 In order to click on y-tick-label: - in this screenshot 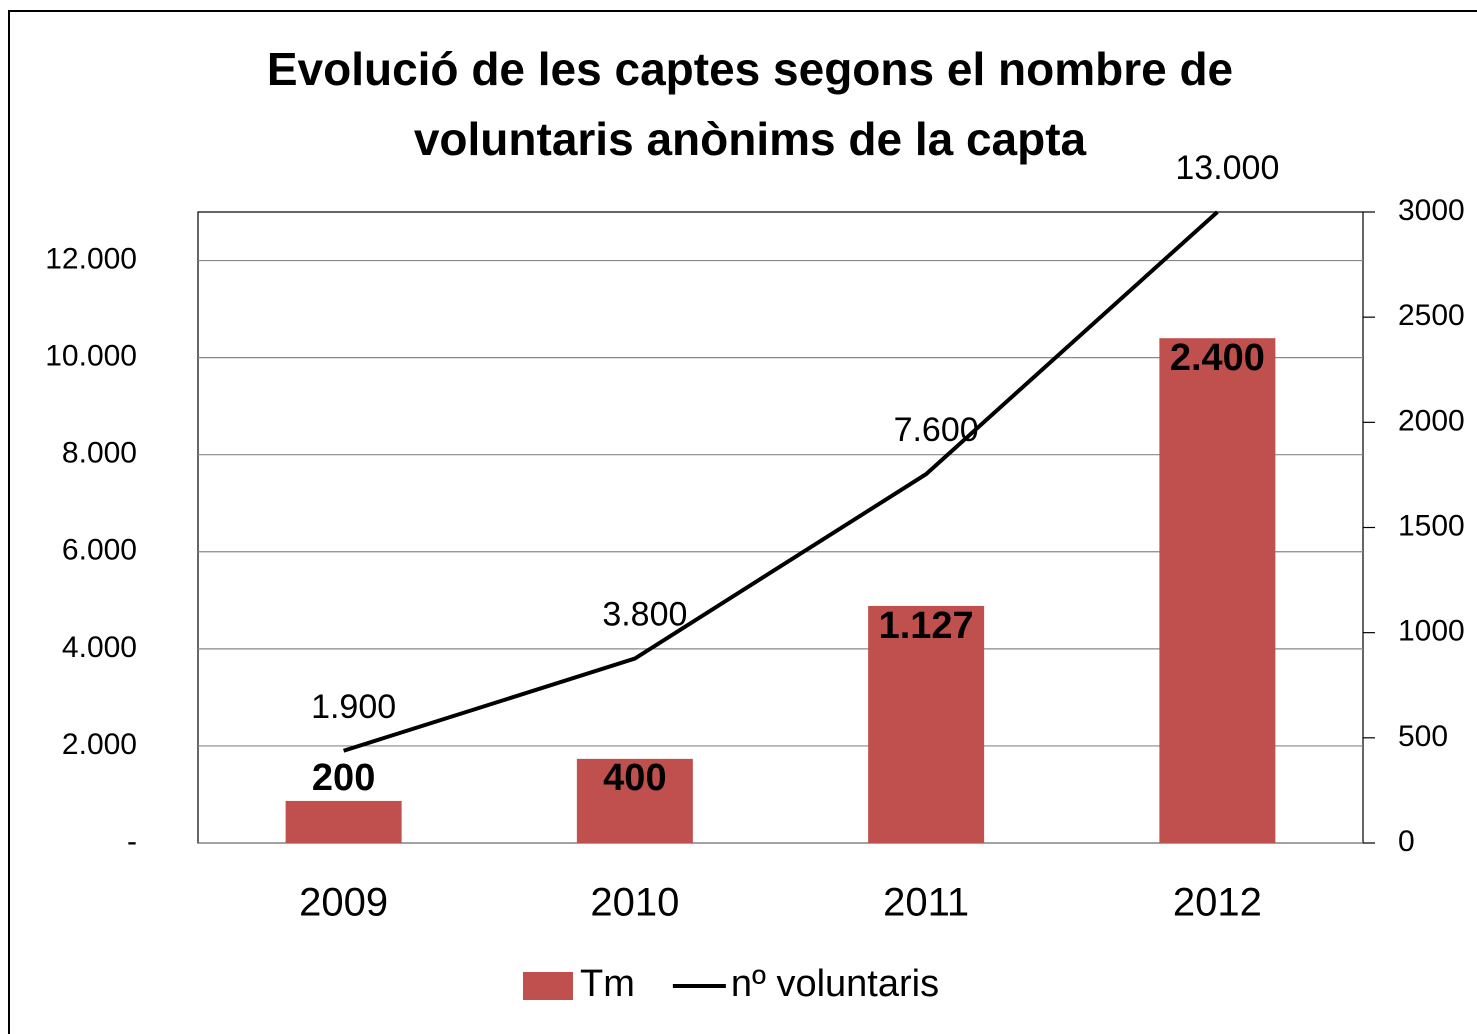, I will do `click(132, 841)`.